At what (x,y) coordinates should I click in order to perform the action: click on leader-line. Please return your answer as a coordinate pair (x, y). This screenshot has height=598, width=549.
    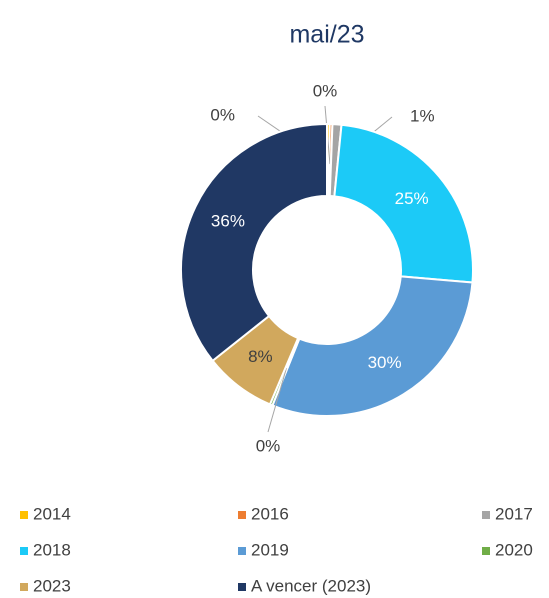
    Looking at the image, I should click on (277, 400).